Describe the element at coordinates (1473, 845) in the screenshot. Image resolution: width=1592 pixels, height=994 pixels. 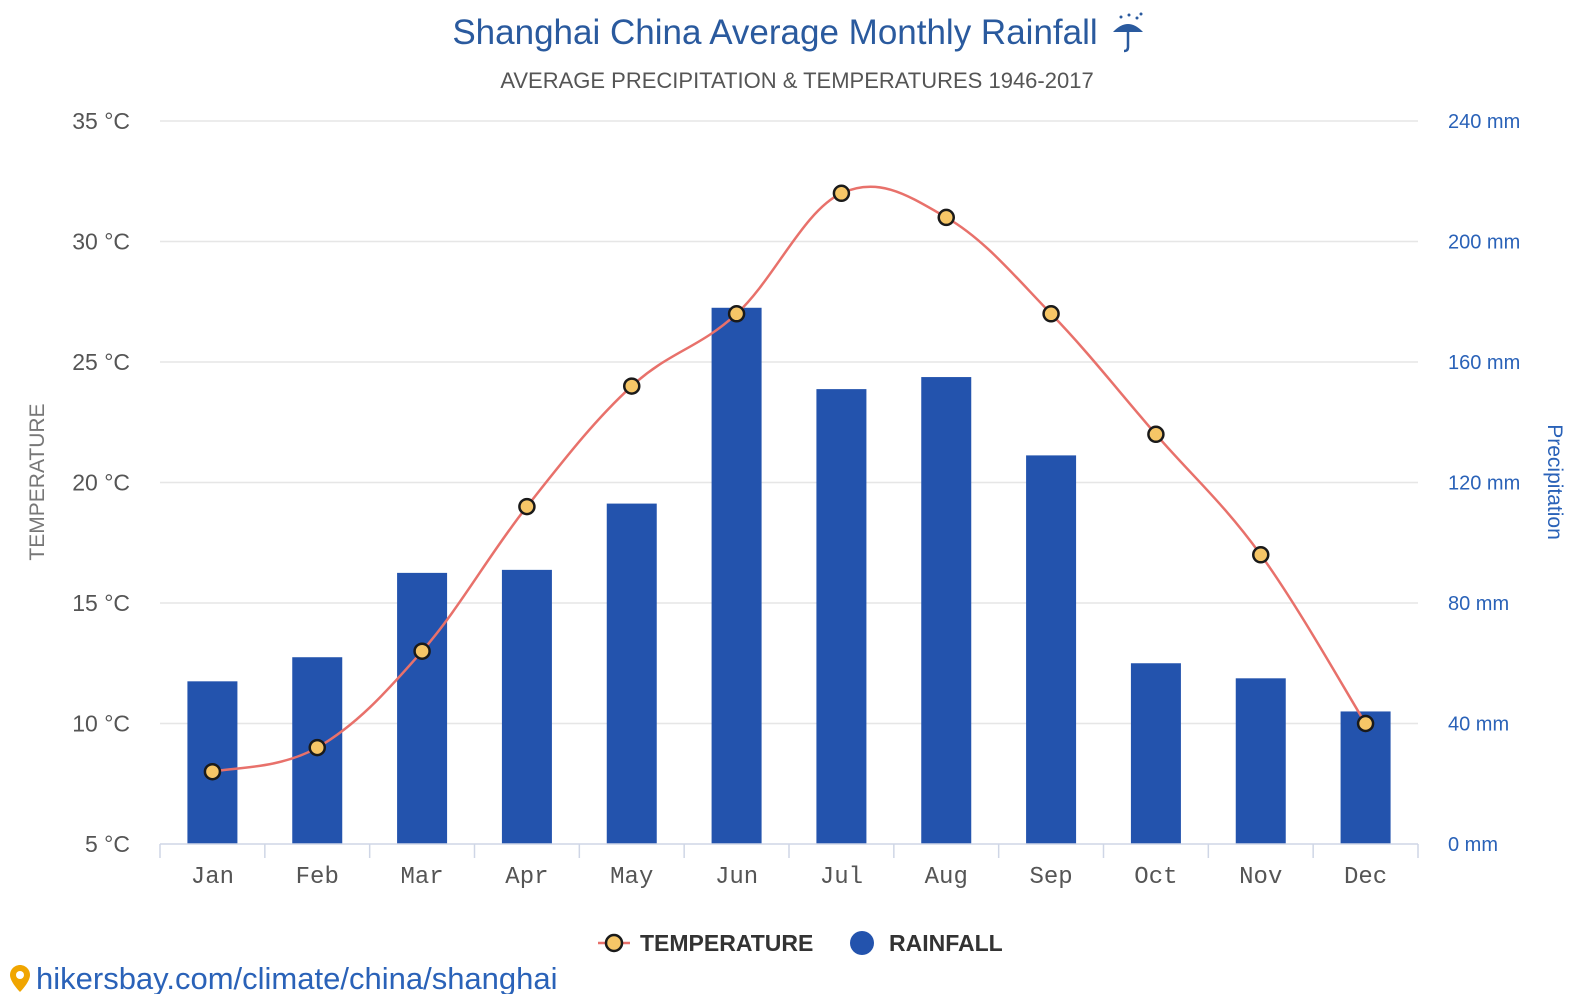
I see `y-right-tick-label: 0 mm` at that location.